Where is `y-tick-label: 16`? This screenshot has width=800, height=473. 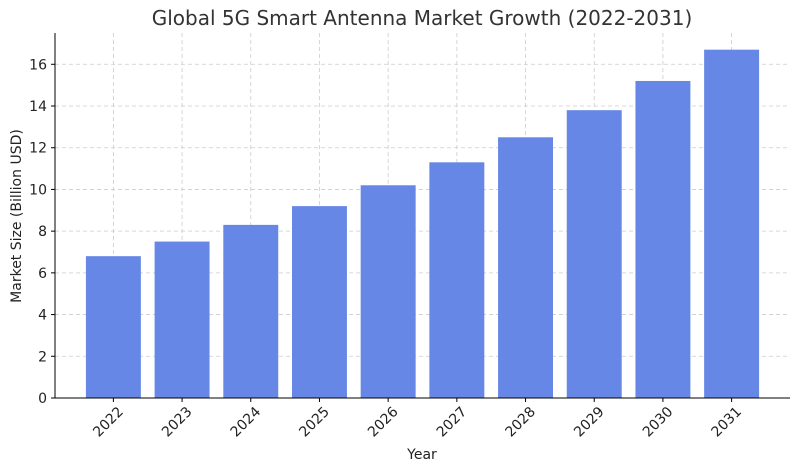 y-tick-label: 16 is located at coordinates (38, 65).